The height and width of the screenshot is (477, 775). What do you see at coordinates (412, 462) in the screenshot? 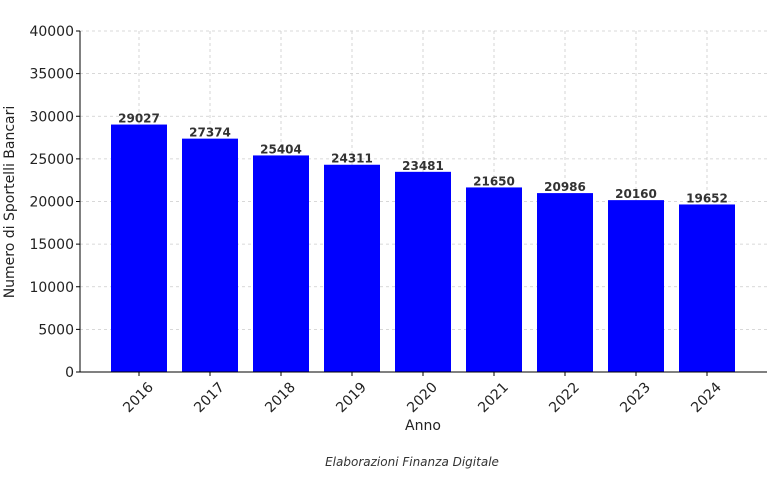
I see `credit-text: Elaborazioni Finanza Digitale` at bounding box center [412, 462].